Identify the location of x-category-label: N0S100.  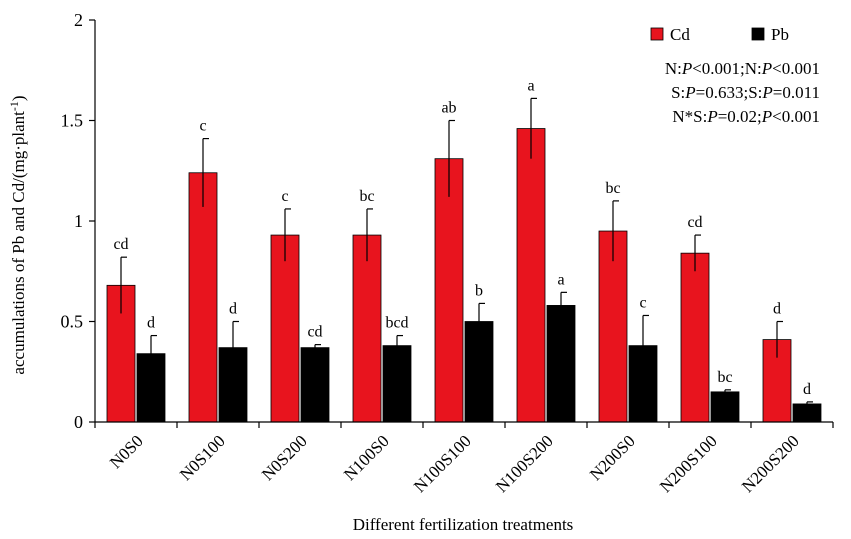
(202, 457).